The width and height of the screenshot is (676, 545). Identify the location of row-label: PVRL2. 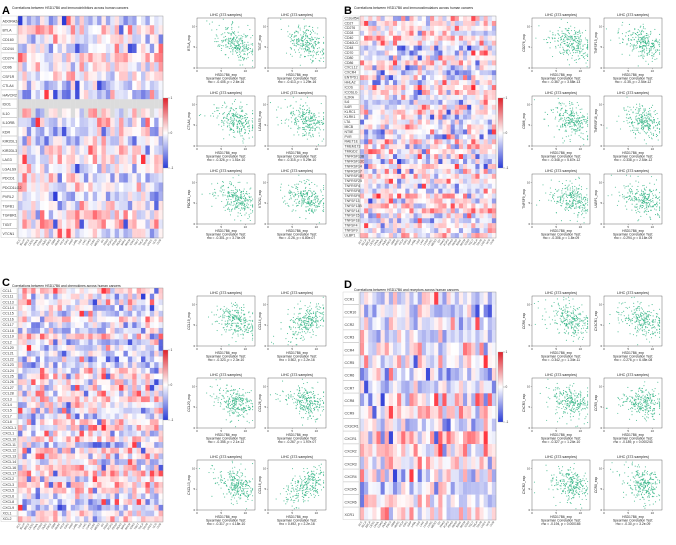
(8, 197).